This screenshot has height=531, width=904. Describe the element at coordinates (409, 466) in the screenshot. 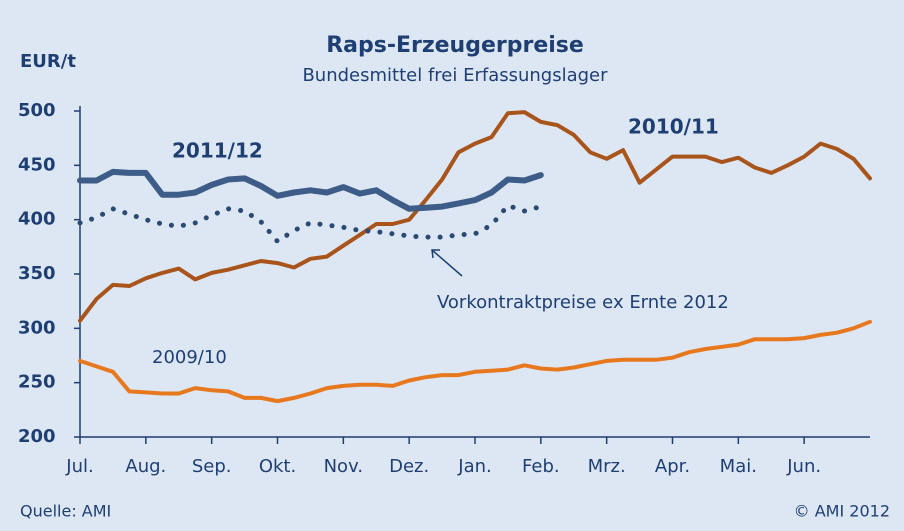

I see `x-tick-label: Dez.` at that location.